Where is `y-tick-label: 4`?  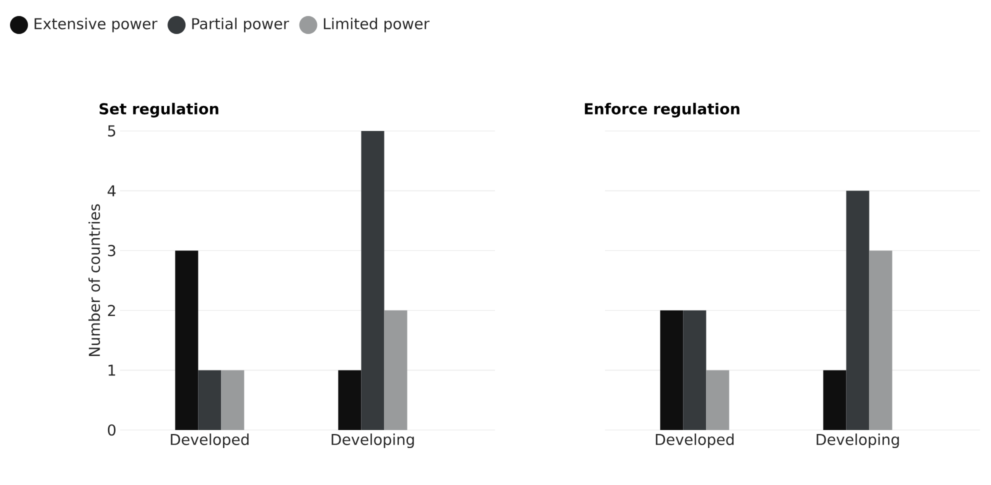
y-tick-label: 4 is located at coordinates (112, 190).